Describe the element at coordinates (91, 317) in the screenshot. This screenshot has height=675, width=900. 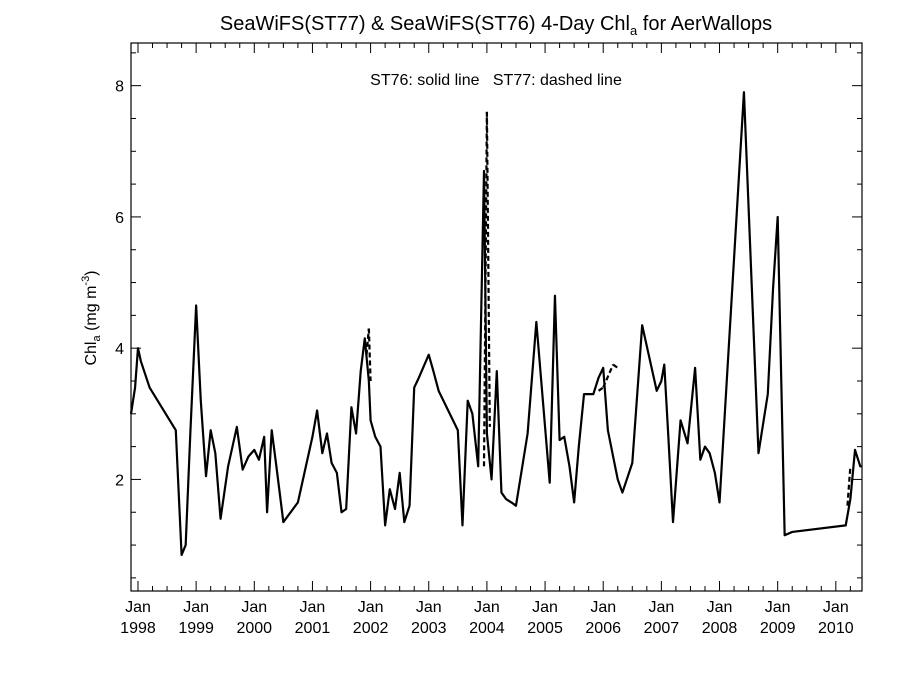
I see `y-axis-label: Chla (mg m-3)` at that location.